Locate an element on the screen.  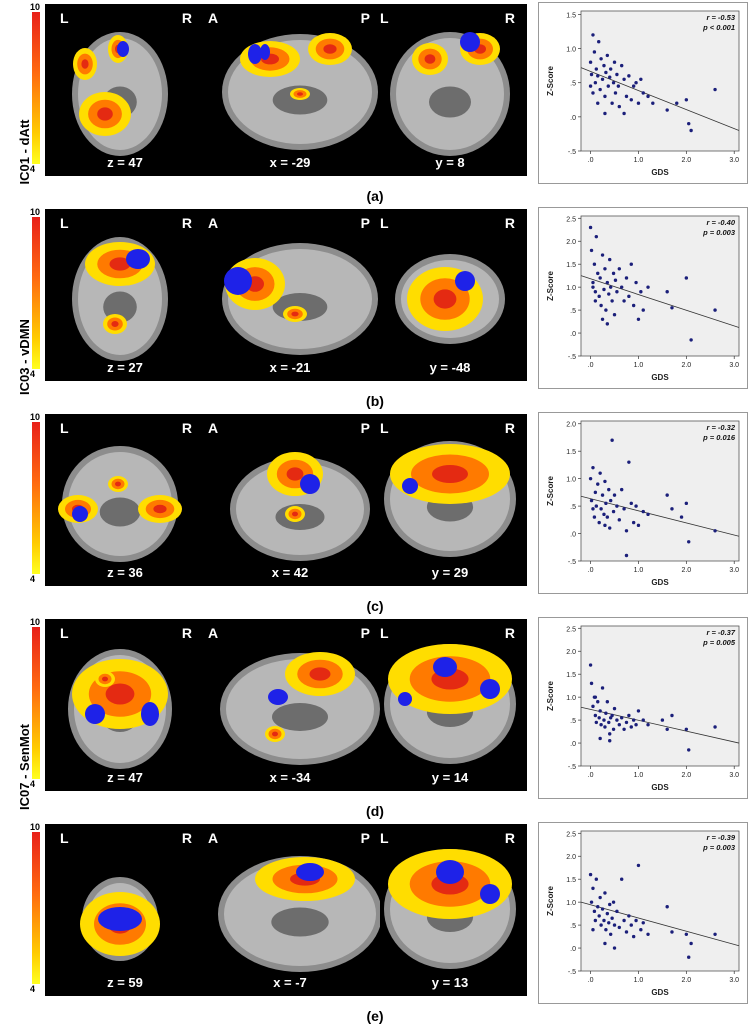
regression-line is located at coordinates (660, 924).